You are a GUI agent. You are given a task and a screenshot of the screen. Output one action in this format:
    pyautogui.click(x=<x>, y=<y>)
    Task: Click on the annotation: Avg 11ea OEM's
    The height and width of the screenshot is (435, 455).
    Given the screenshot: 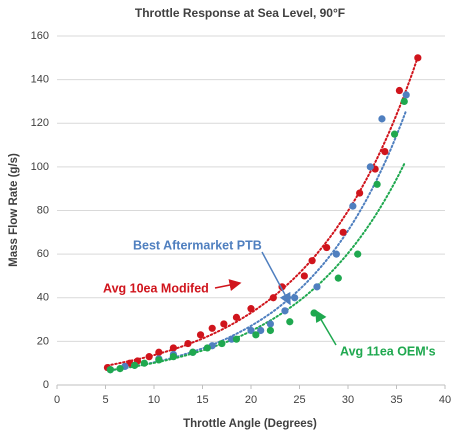 What is the action you would take?
    pyautogui.click(x=388, y=351)
    